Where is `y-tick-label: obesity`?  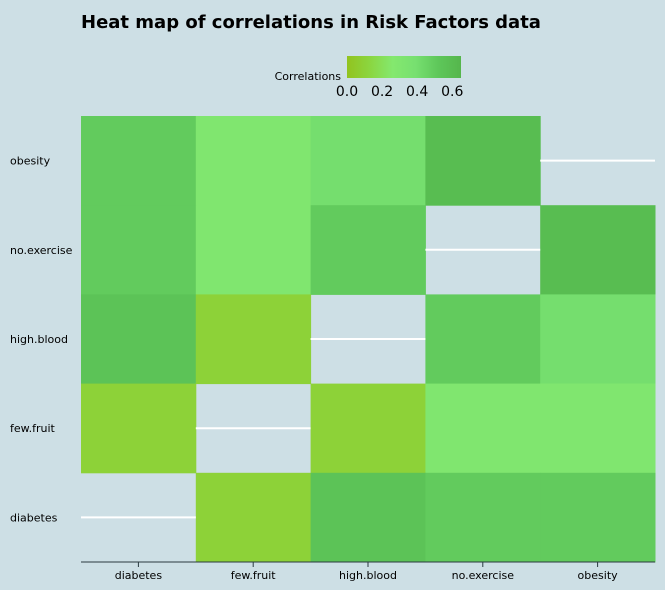 y-tick-label: obesity is located at coordinates (30, 161).